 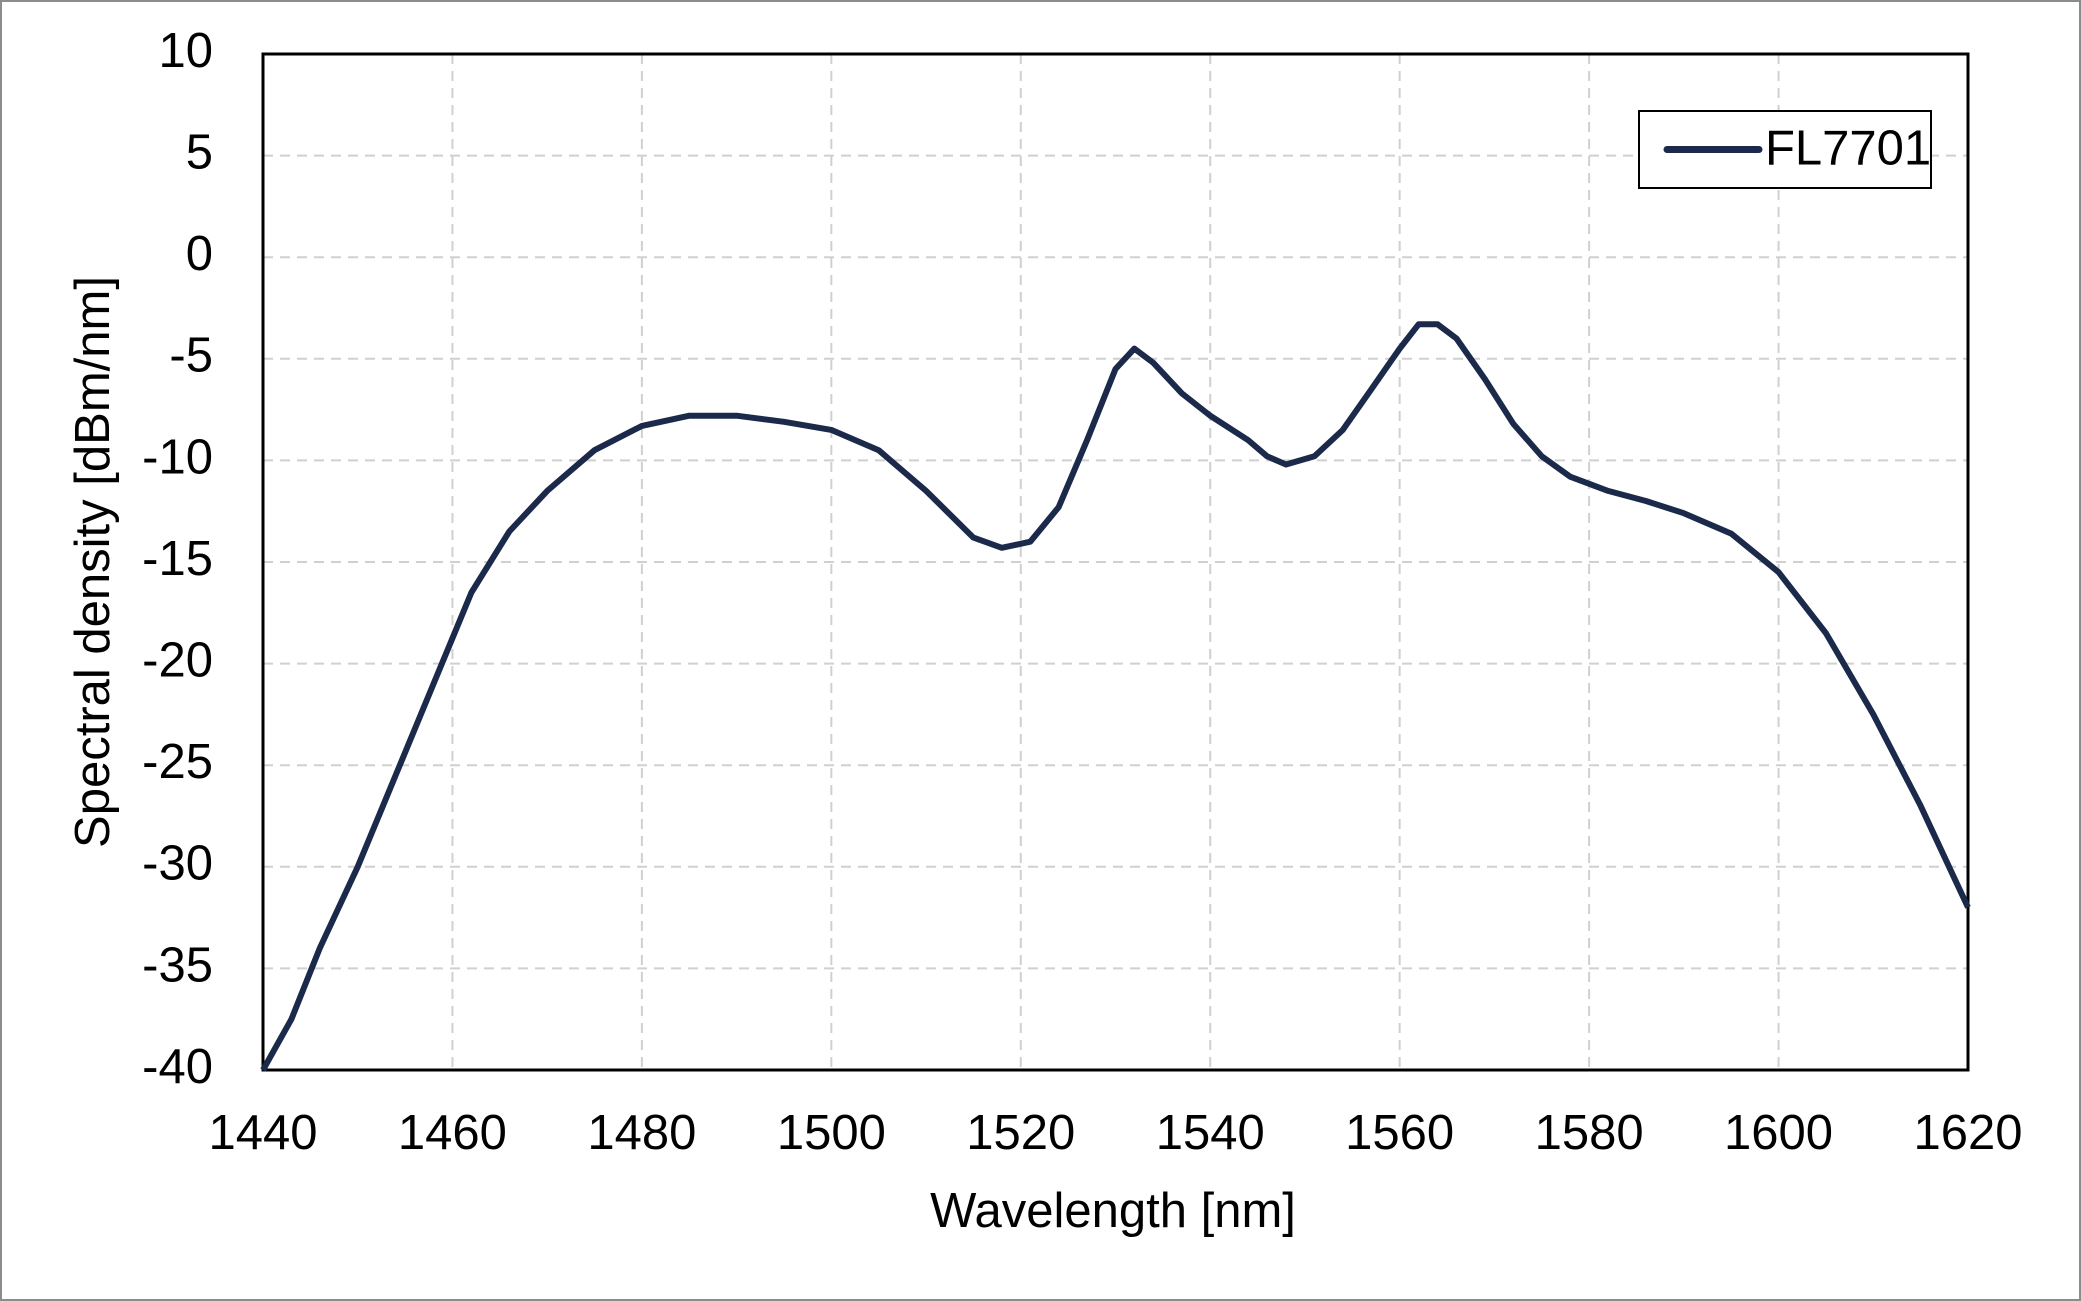 What do you see at coordinates (1399, 1133) in the screenshot?
I see `x-tick-label: 1560` at bounding box center [1399, 1133].